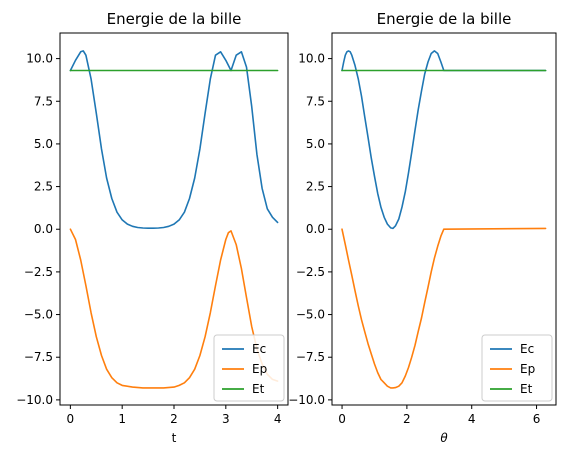  What do you see at coordinates (444, 438) in the screenshot?
I see `x-axis-label: θ` at bounding box center [444, 438].